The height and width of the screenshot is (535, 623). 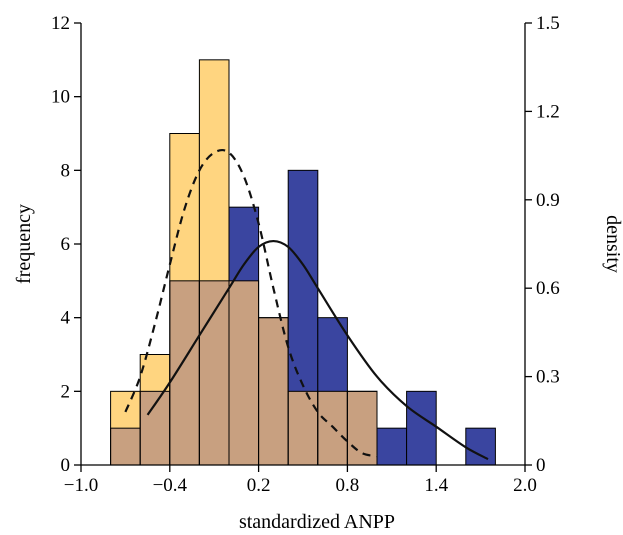 I want to click on y-tick-label: 4, so click(x=66, y=318).